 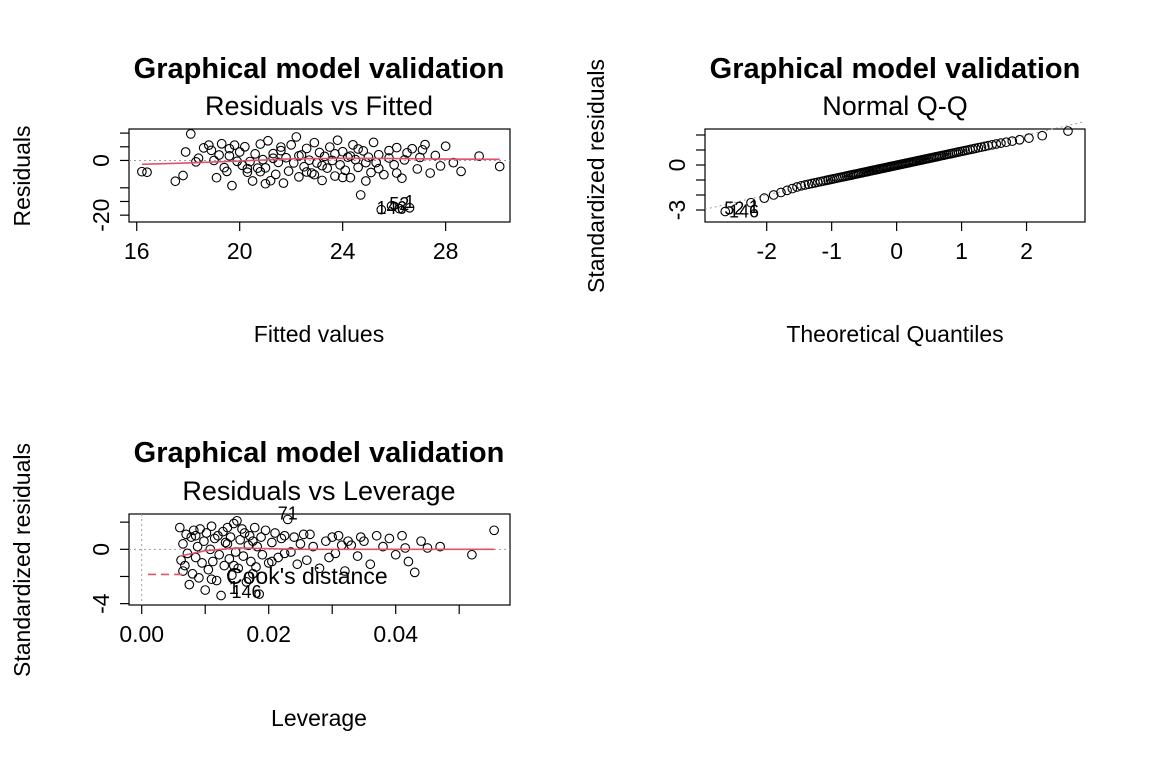 I want to click on qq-outlier-label: 146, so click(x=744, y=212).